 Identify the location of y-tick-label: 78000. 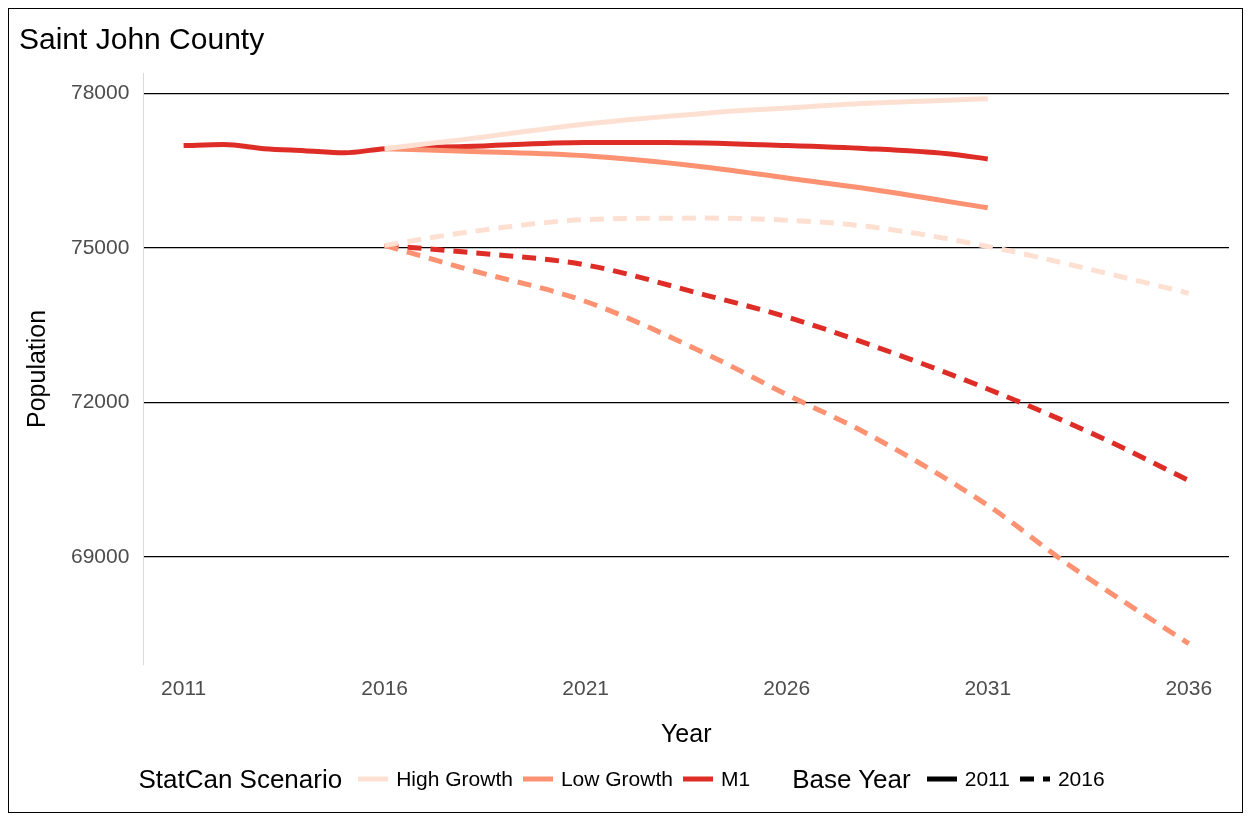
(100, 92).